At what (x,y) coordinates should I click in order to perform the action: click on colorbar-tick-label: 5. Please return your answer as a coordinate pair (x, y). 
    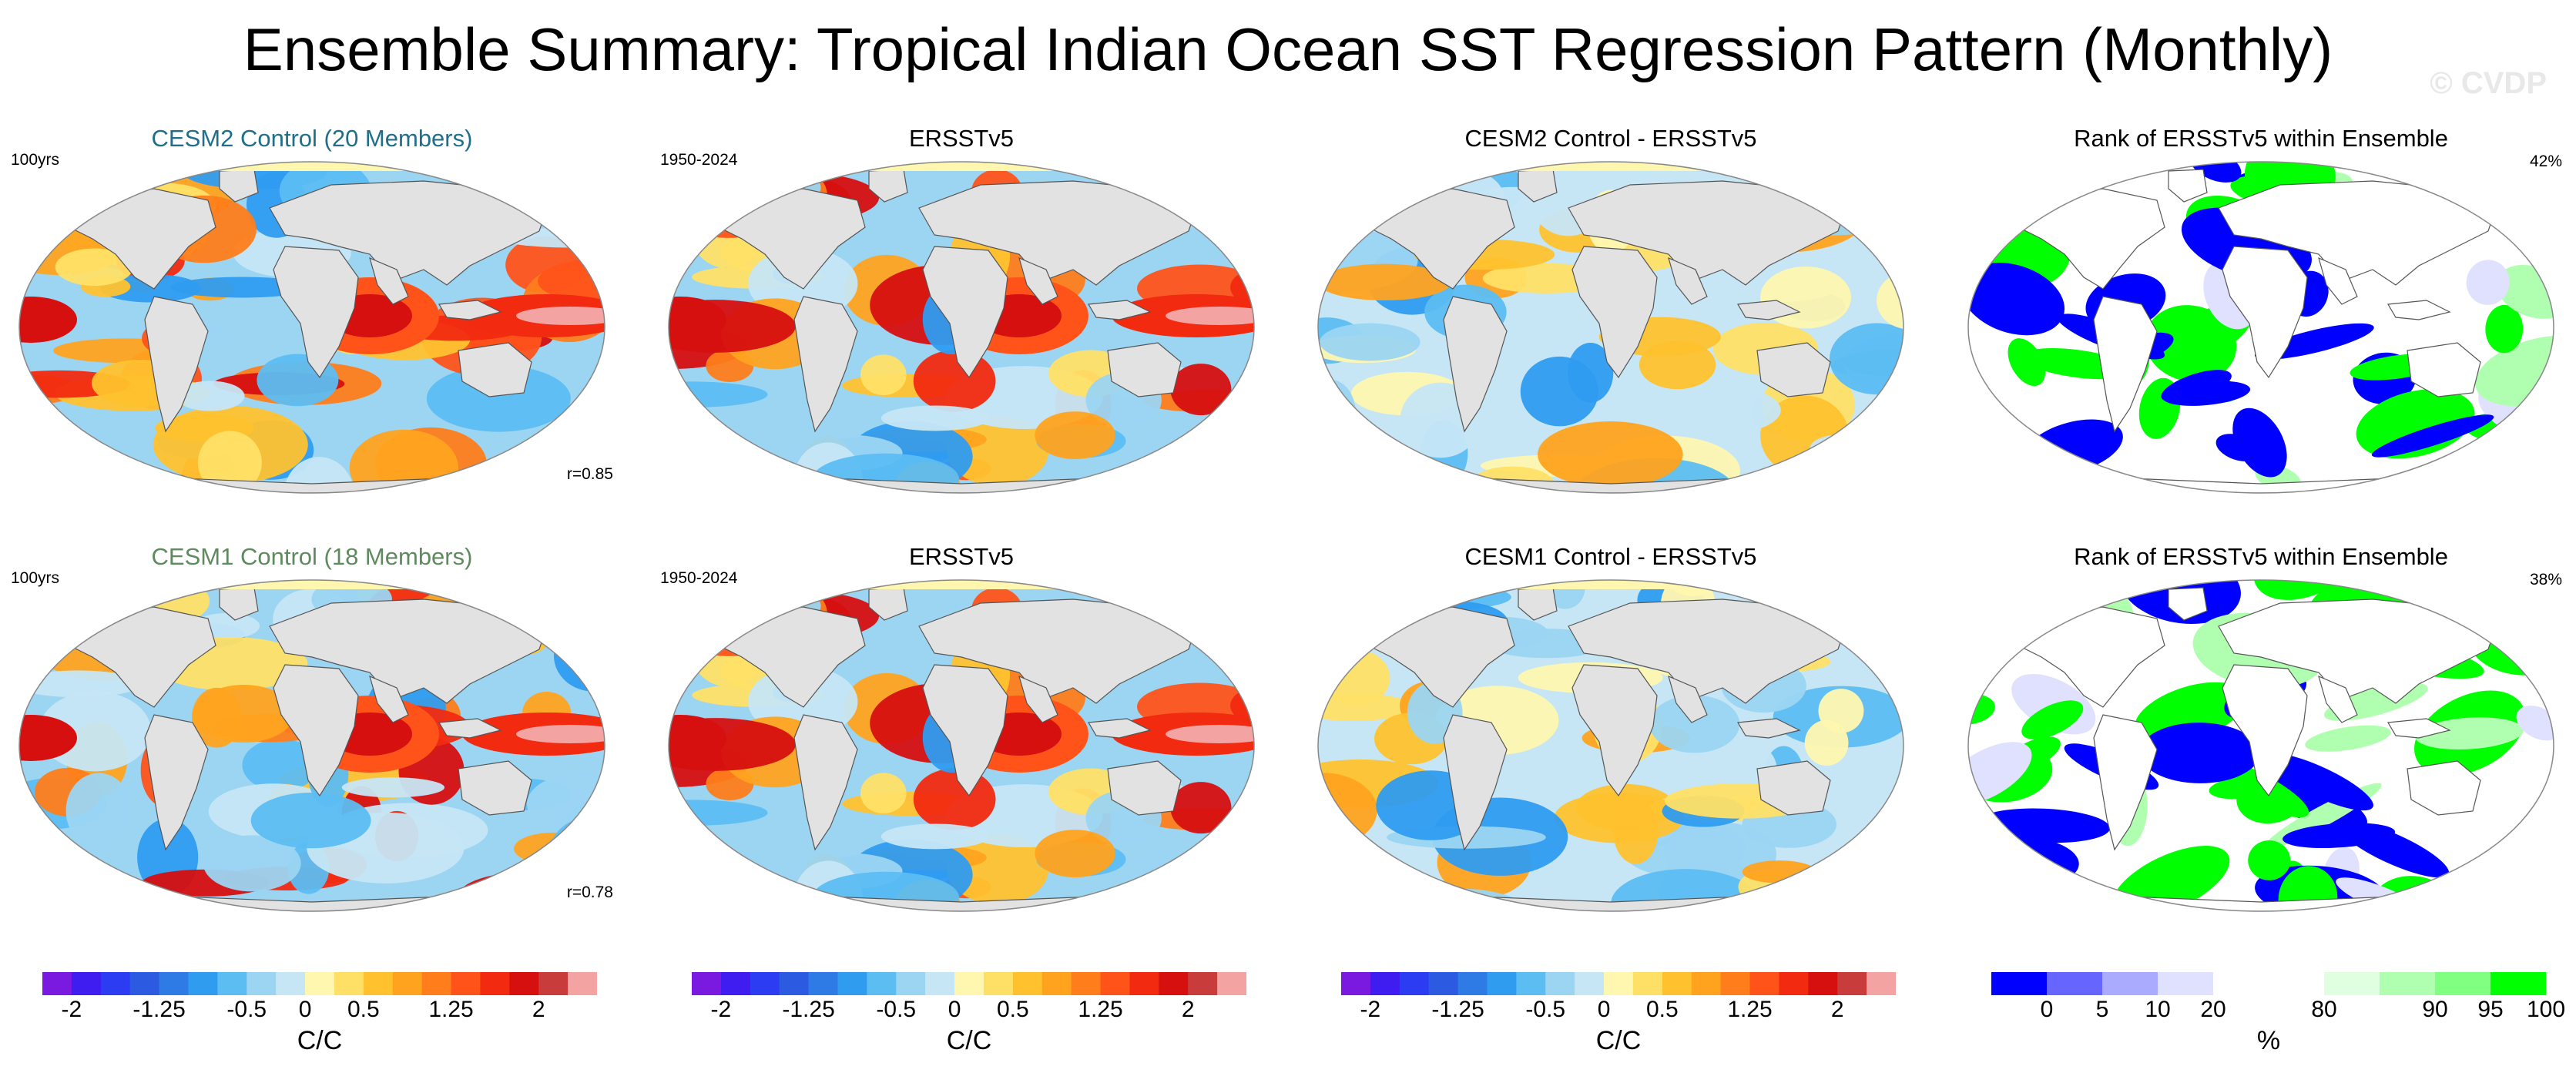
    Looking at the image, I should click on (2102, 1009).